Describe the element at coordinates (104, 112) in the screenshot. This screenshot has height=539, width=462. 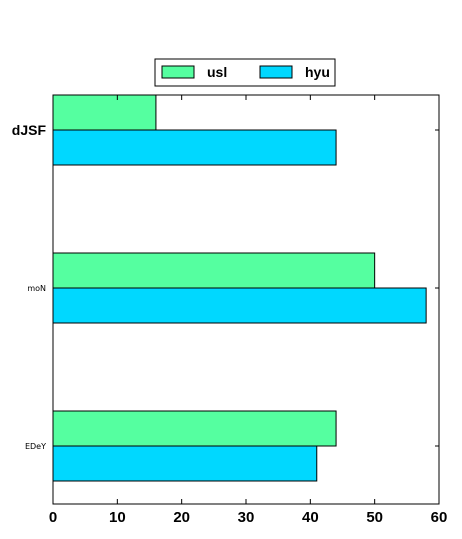
I see `bar-usl-dJSF` at that location.